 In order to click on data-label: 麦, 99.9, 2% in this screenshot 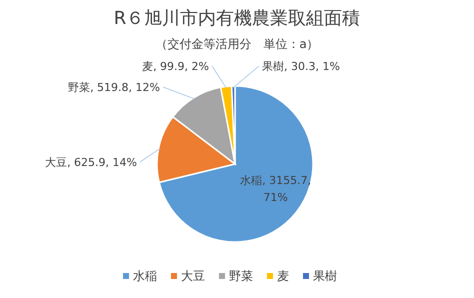, I will do `click(175, 66)`.